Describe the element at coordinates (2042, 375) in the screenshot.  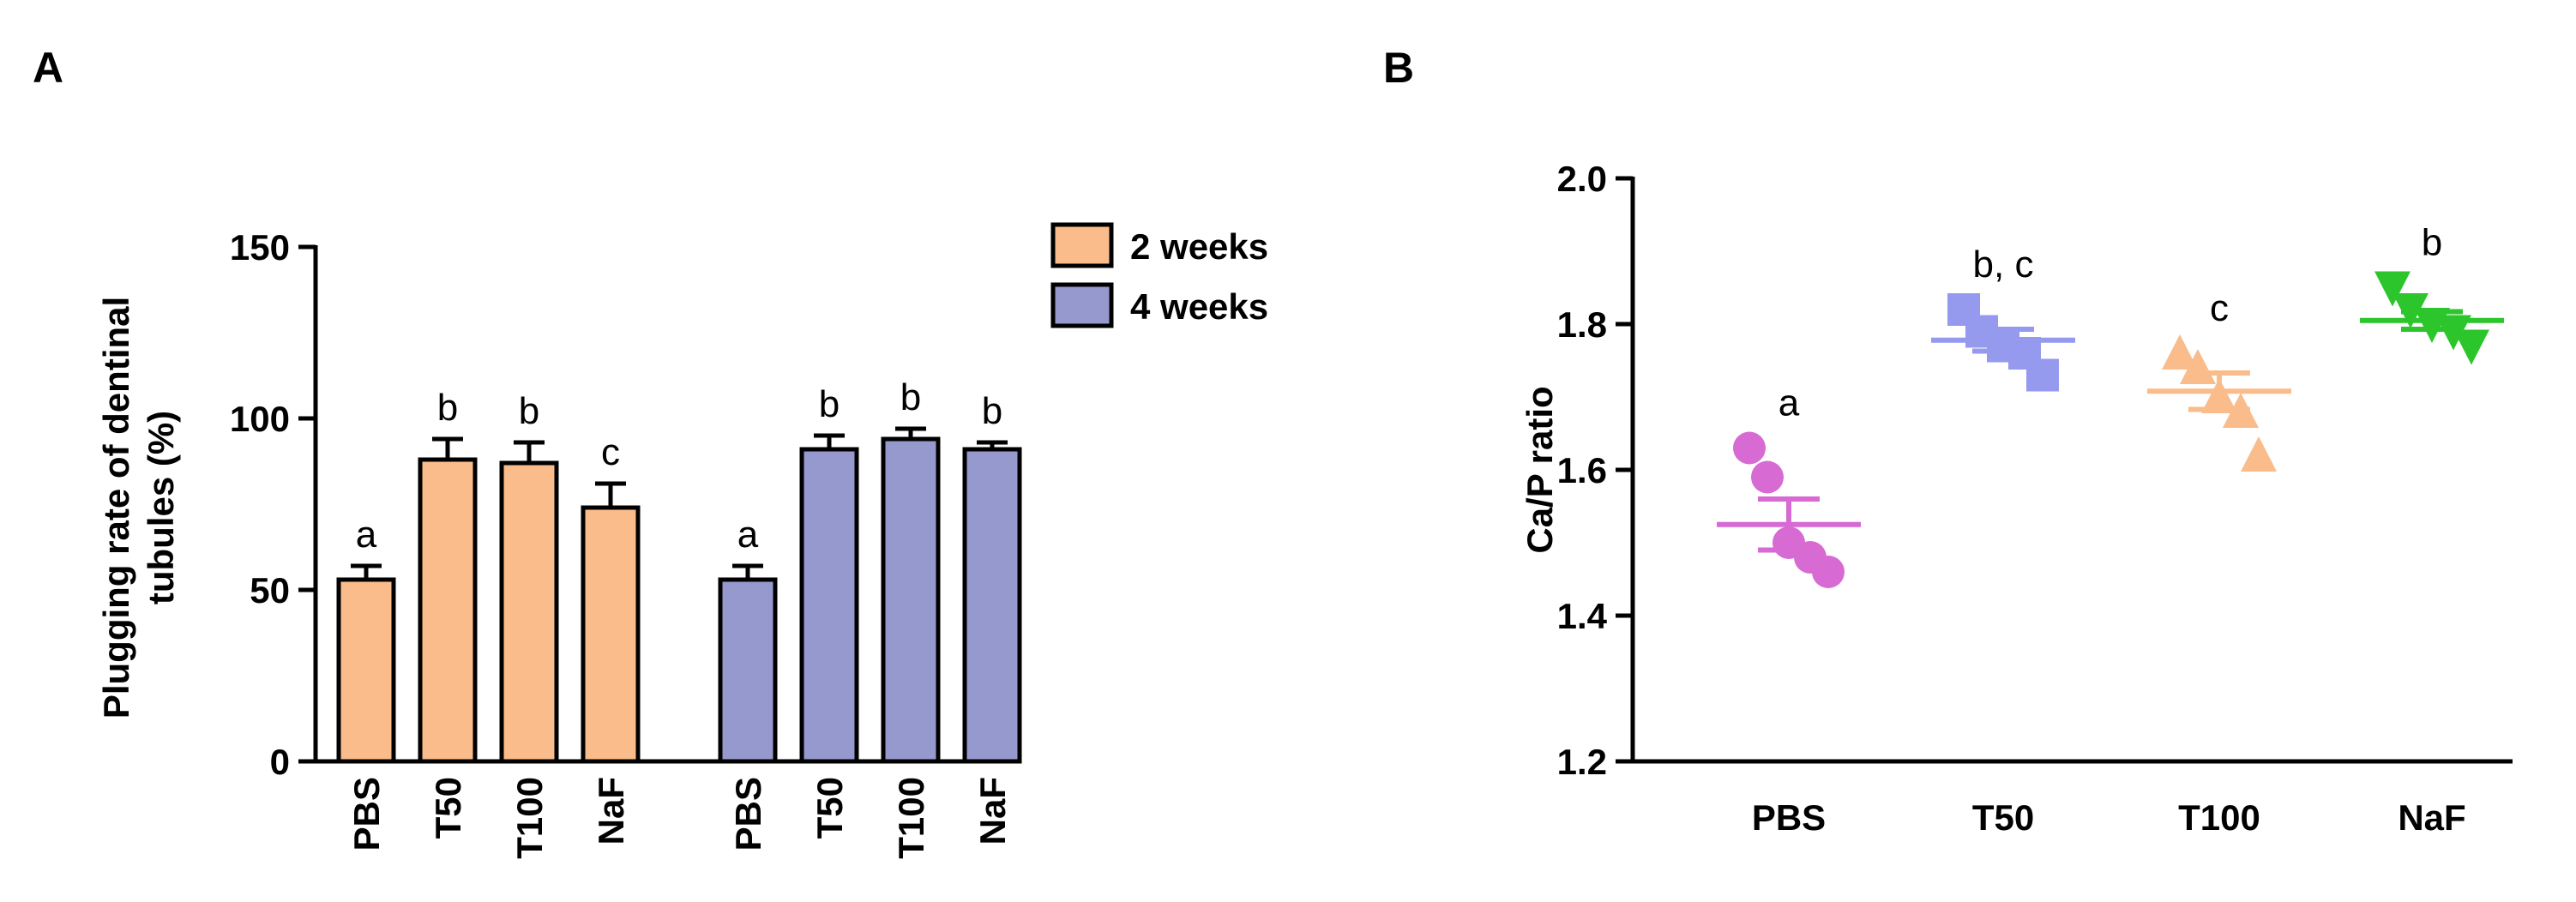
I see `data-point-T50` at that location.